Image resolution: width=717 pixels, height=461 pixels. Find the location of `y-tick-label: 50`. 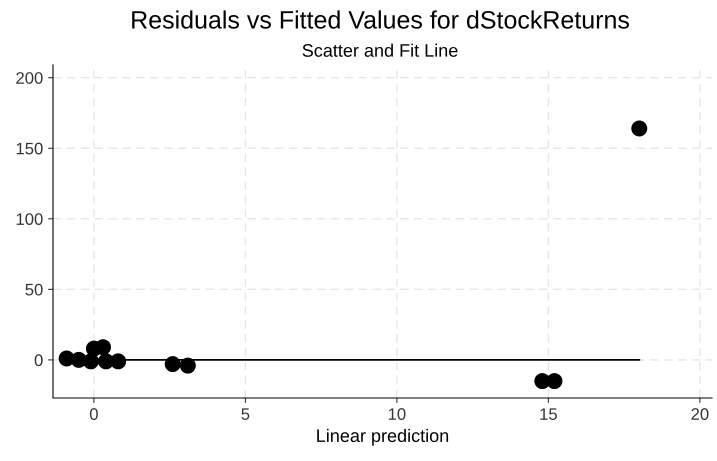

y-tick-label: 50 is located at coordinates (34, 290).